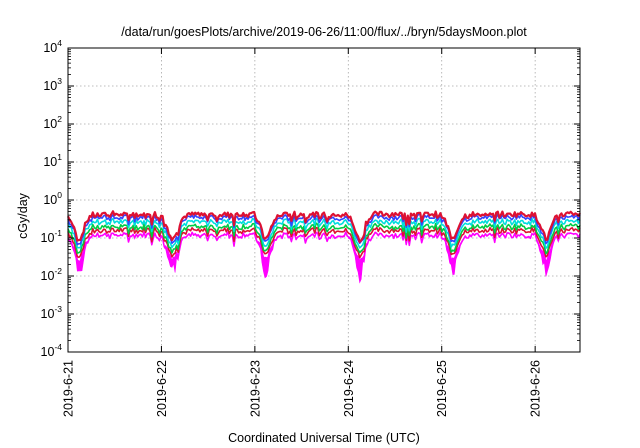 This screenshot has width=640, height=448. Describe the element at coordinates (69, 388) in the screenshot. I see `x-tick-label: 2019-6-21` at that location.